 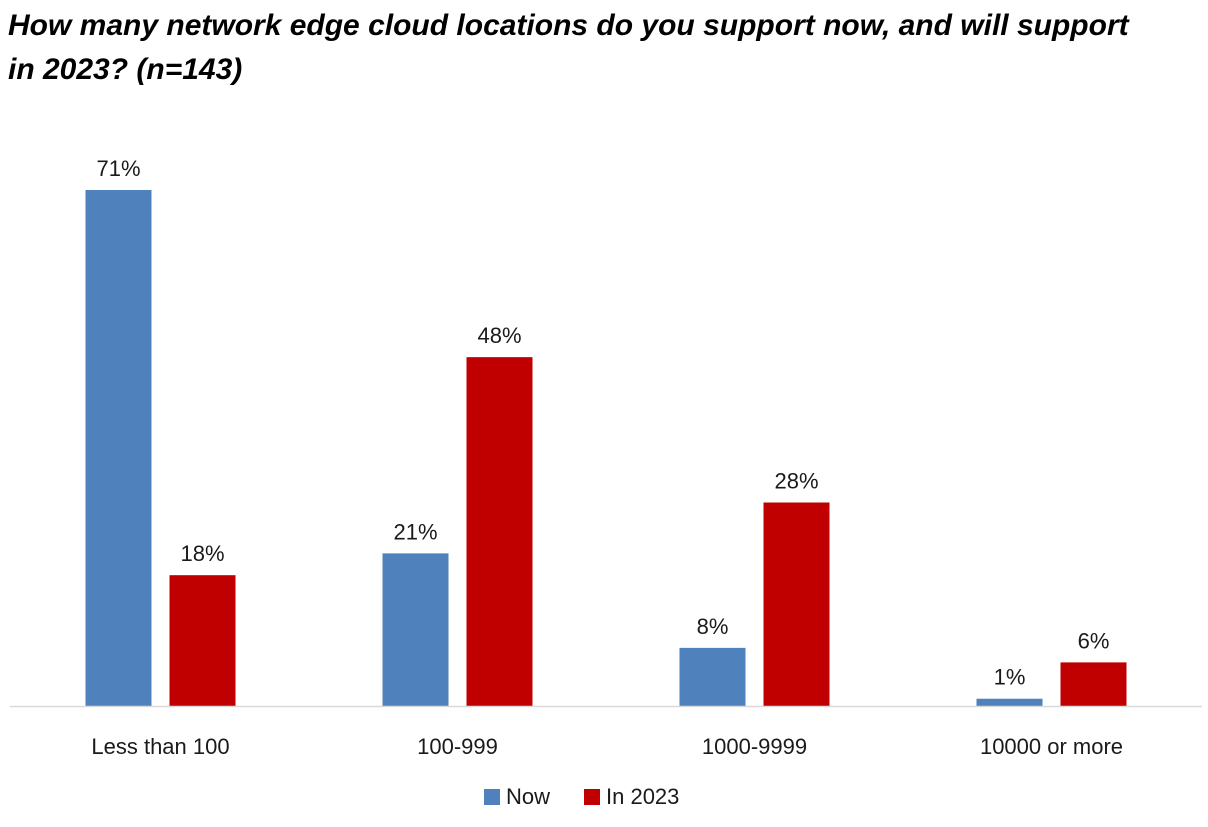 I want to click on data-label-in-2023-100-999: 48%, so click(x=499, y=335).